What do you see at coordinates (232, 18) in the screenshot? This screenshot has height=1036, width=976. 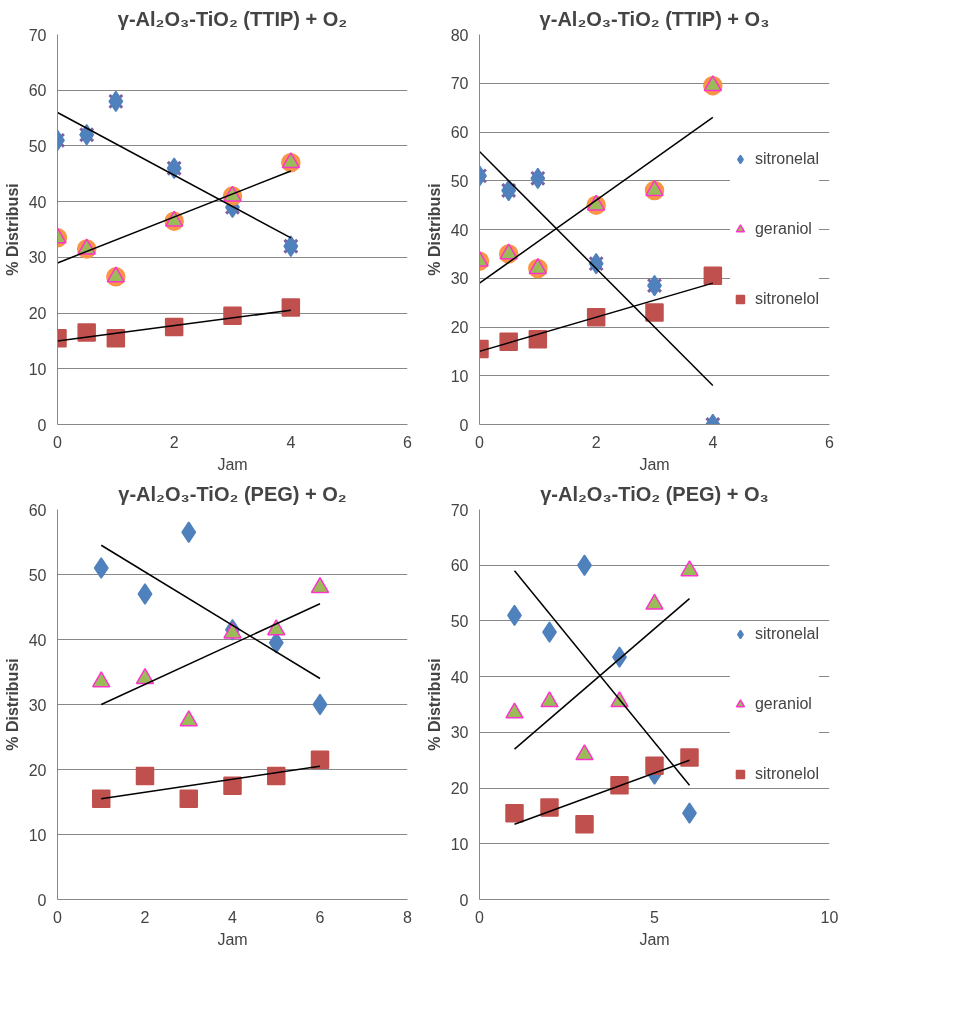 I see `chart-title: γ-Al₂O₃-TiO₂ (TTIP) + O₂` at bounding box center [232, 18].